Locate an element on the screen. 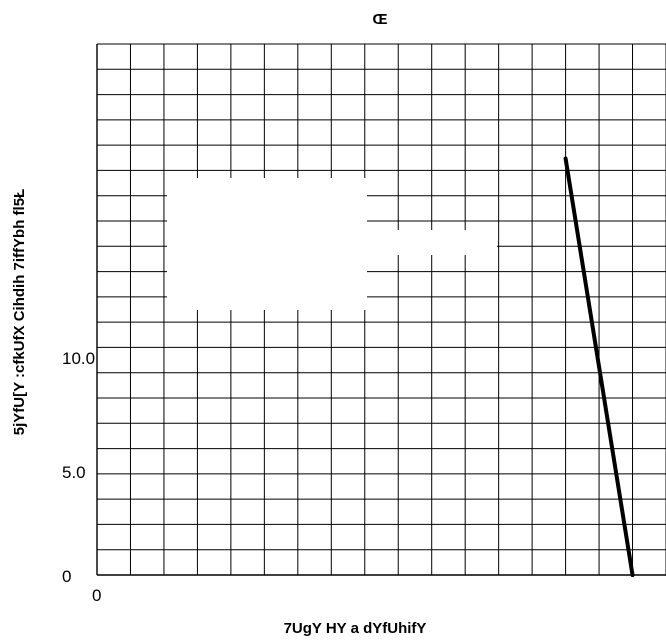 The image size is (666, 641). y-tick-5: 5.0 is located at coordinates (74, 472).